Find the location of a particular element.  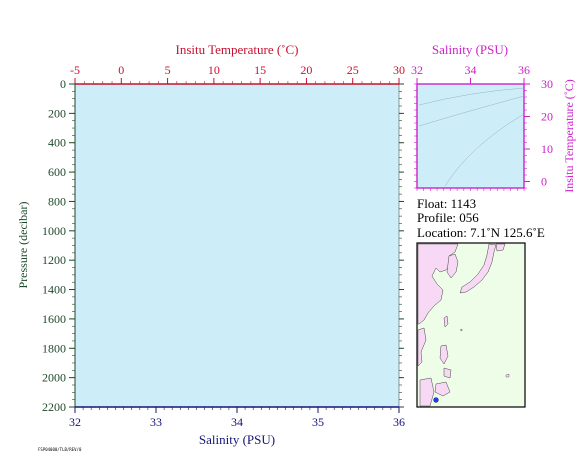

temperature-tick-label: 10 is located at coordinates (214, 70).